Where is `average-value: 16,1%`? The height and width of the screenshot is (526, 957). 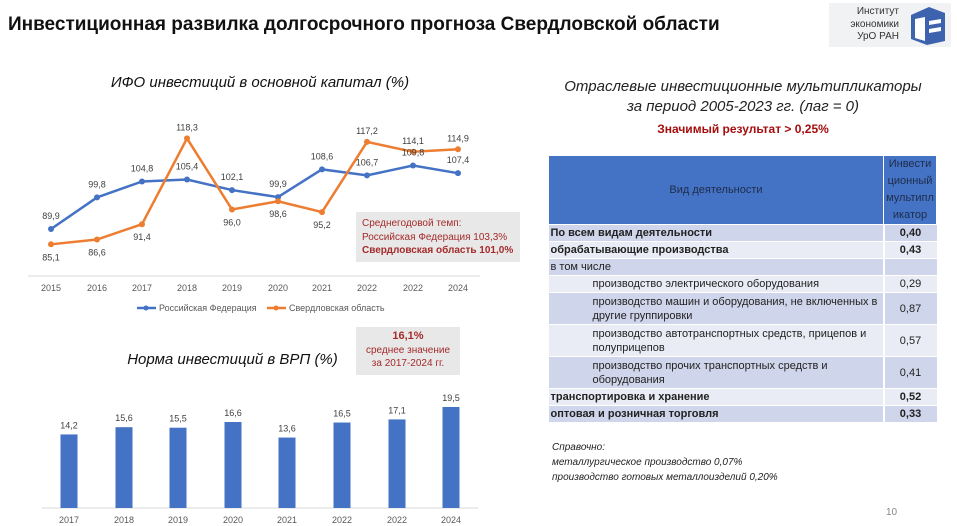 average-value: 16,1% is located at coordinates (408, 336).